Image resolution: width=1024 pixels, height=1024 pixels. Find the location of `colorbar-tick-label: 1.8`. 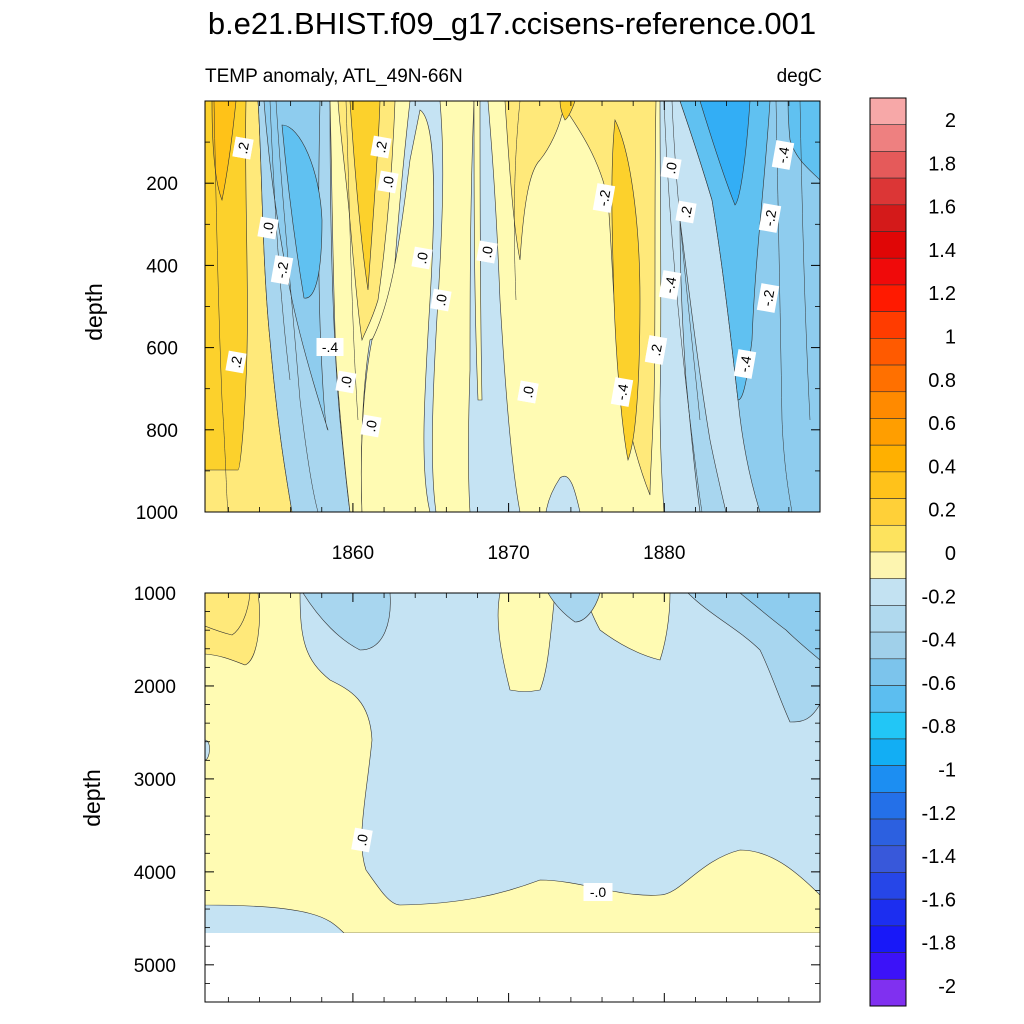

colorbar-tick-label: 1.8 is located at coordinates (942, 164).